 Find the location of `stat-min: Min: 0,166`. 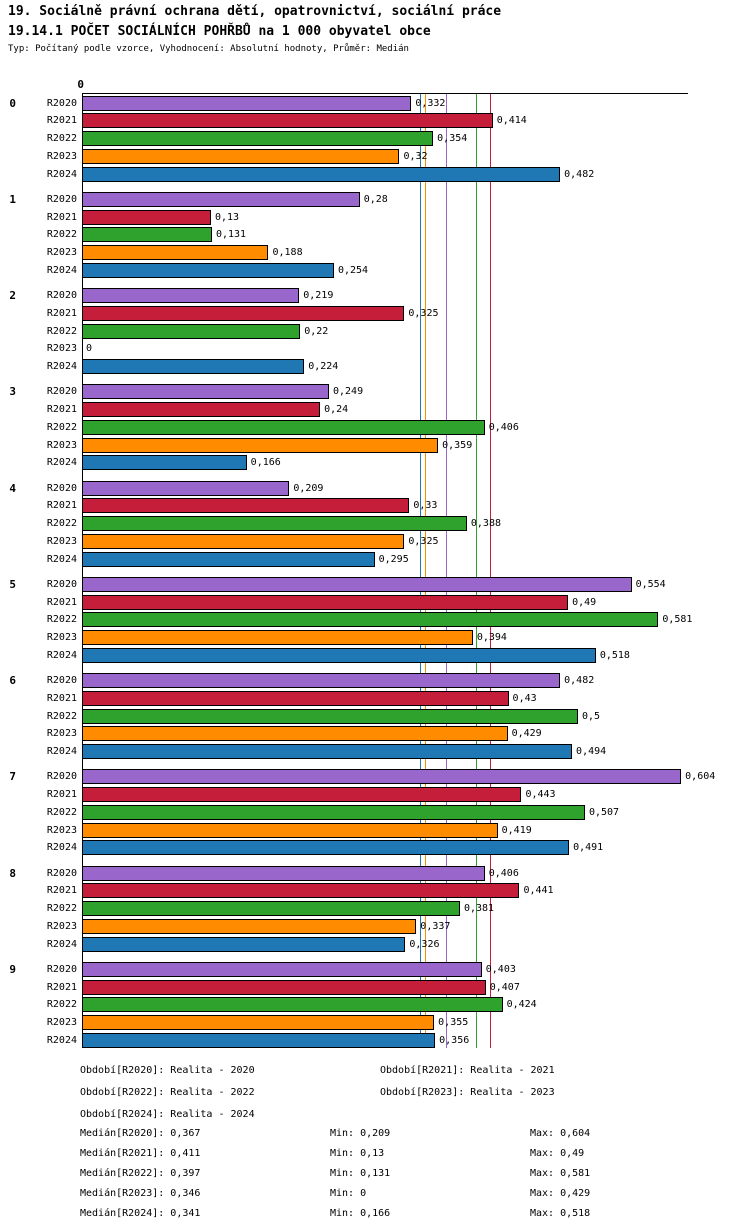

stat-min: Min: 0,166 is located at coordinates (360, 1213).